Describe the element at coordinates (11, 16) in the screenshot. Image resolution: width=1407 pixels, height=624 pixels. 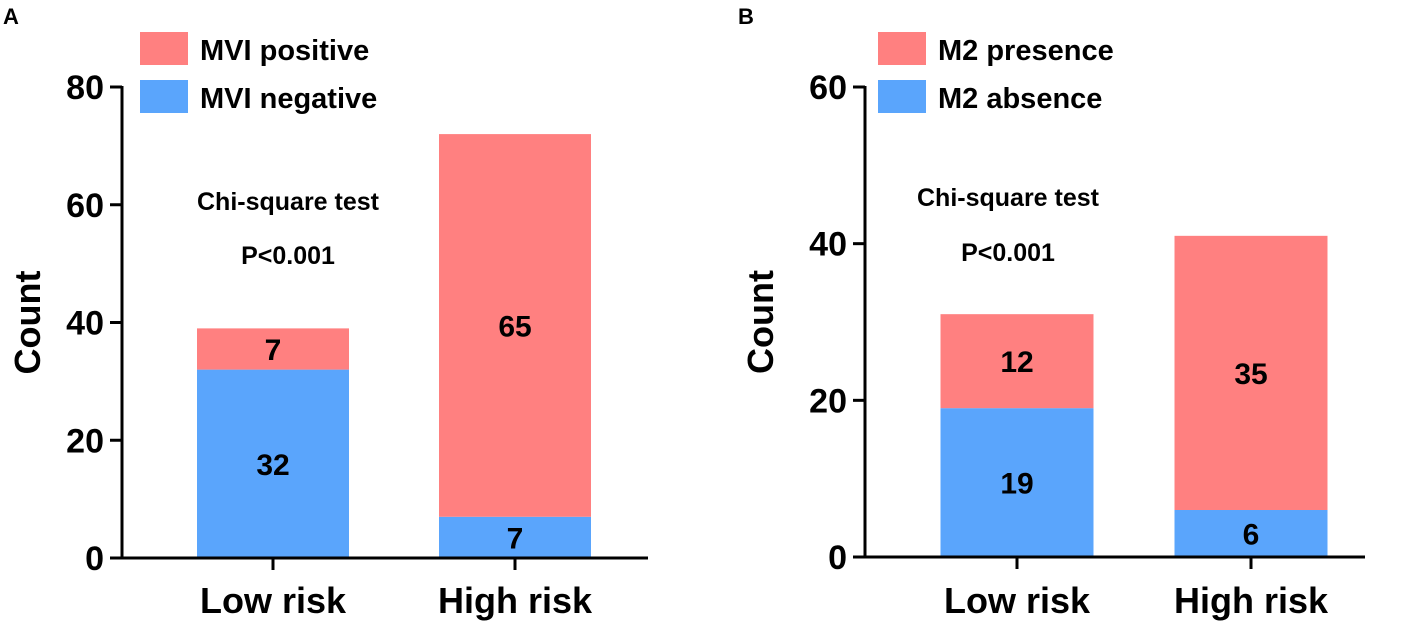
I see `panel-letter: A` at that location.